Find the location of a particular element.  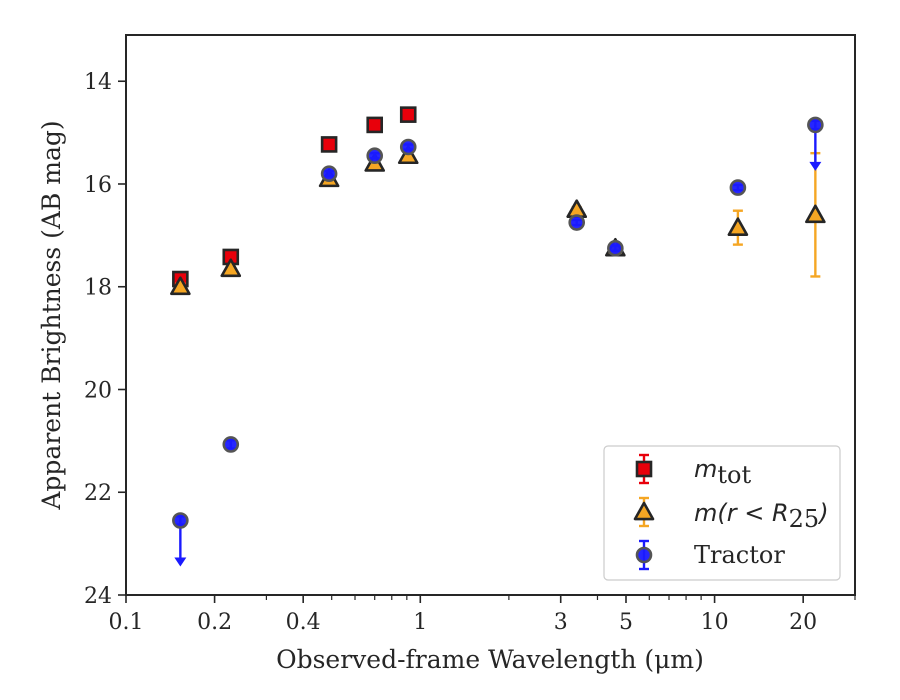

legend-label-tractor: Tractor is located at coordinates (739, 555).